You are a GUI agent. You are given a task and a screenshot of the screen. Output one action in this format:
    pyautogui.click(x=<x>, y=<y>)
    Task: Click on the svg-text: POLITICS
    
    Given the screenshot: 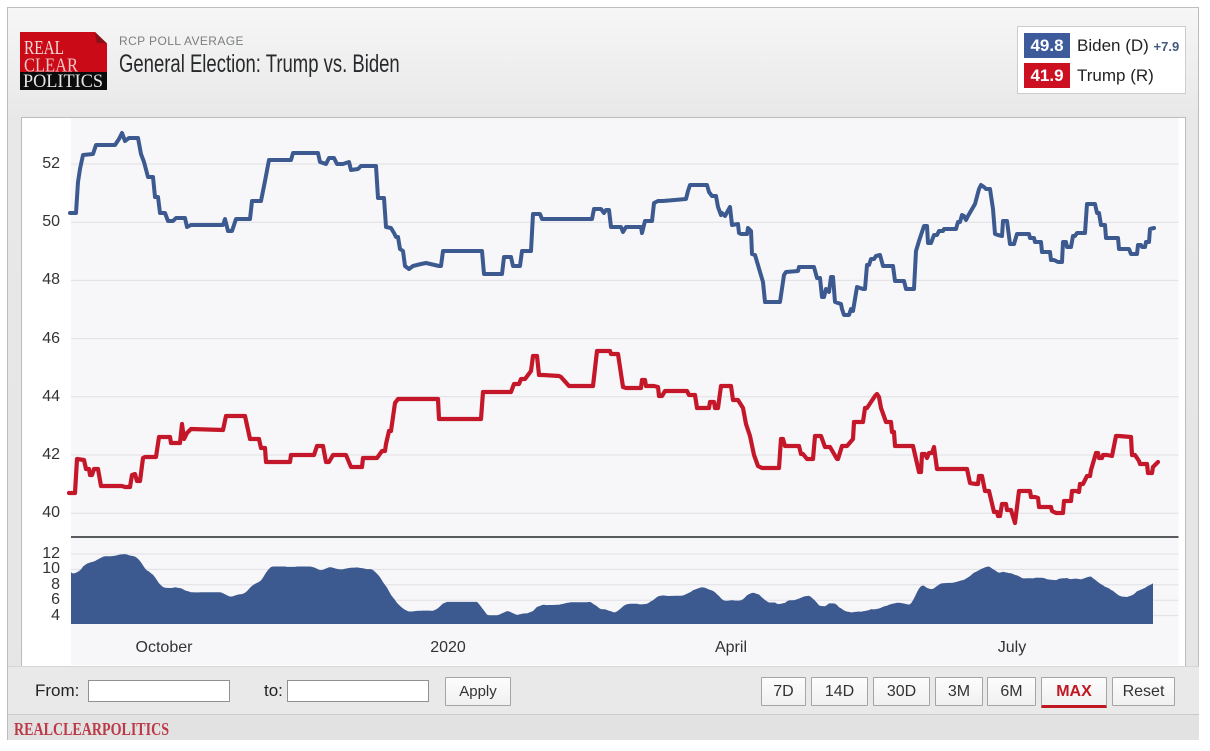 What is the action you would take?
    pyautogui.click(x=63, y=80)
    